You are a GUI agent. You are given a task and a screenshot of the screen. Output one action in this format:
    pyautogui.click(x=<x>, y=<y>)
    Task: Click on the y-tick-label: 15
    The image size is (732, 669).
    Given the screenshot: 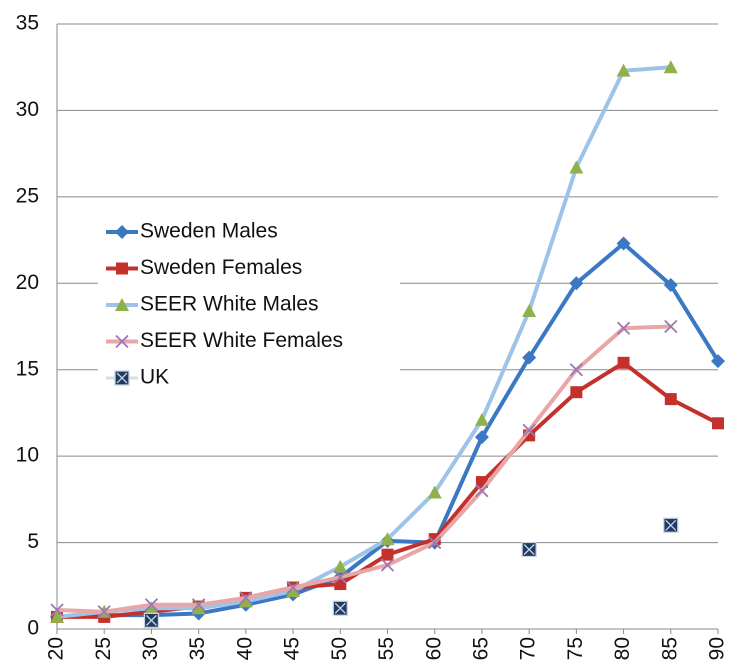 What is the action you would take?
    pyautogui.click(x=27, y=368)
    